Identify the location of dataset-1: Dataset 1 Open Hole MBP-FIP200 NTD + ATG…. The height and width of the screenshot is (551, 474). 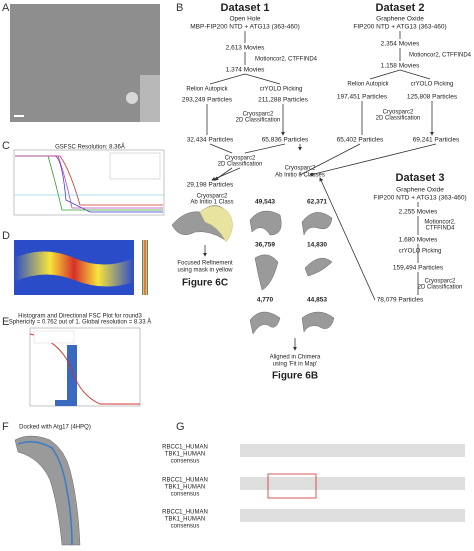
(250, 73).